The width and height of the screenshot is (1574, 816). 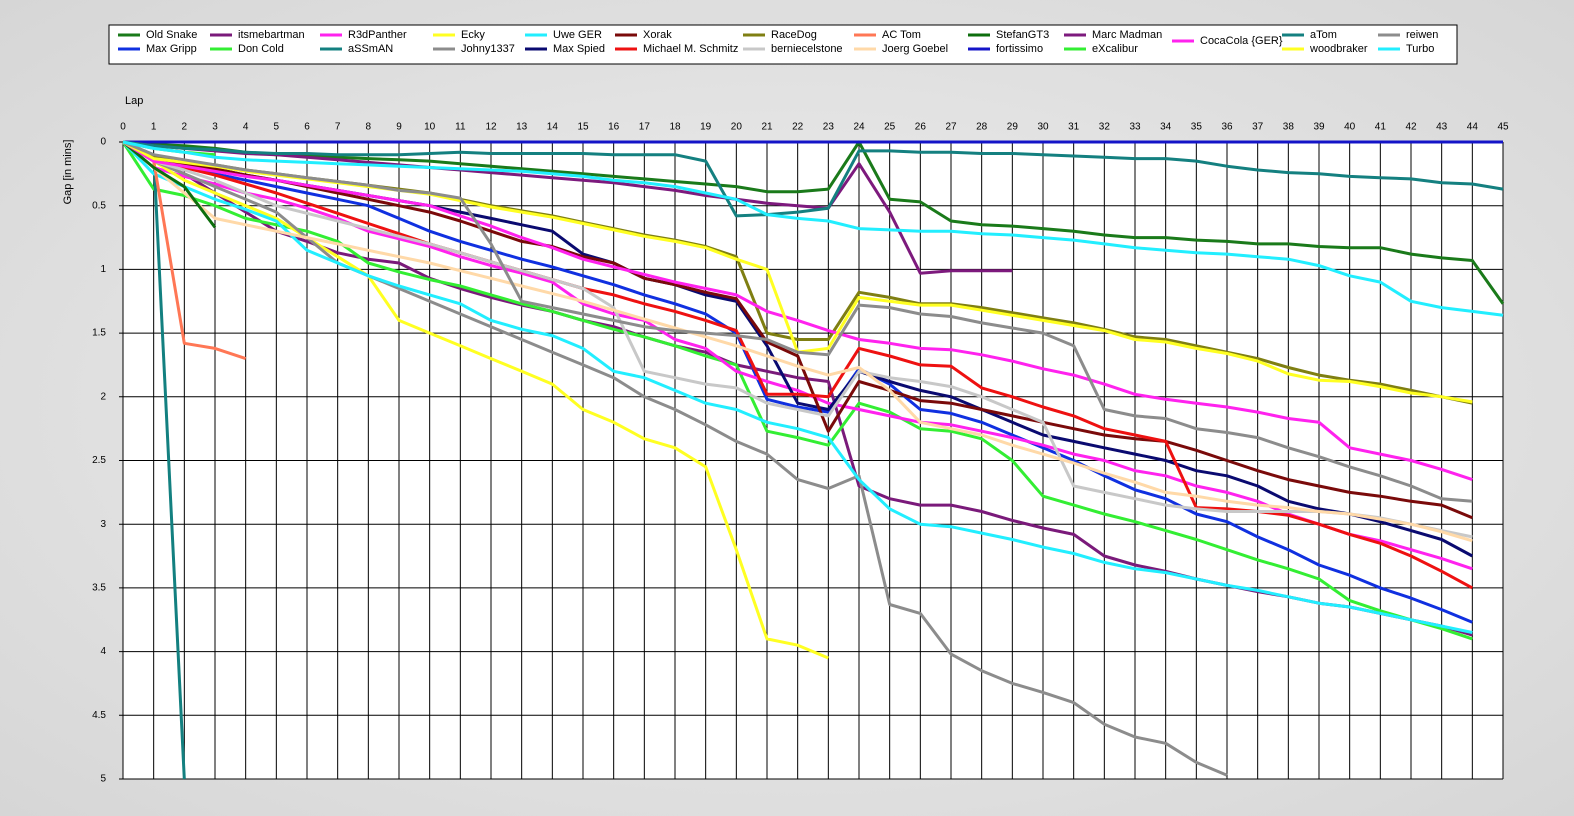 What do you see at coordinates (460, 127) in the screenshot?
I see `x-tick-label: 11` at bounding box center [460, 127].